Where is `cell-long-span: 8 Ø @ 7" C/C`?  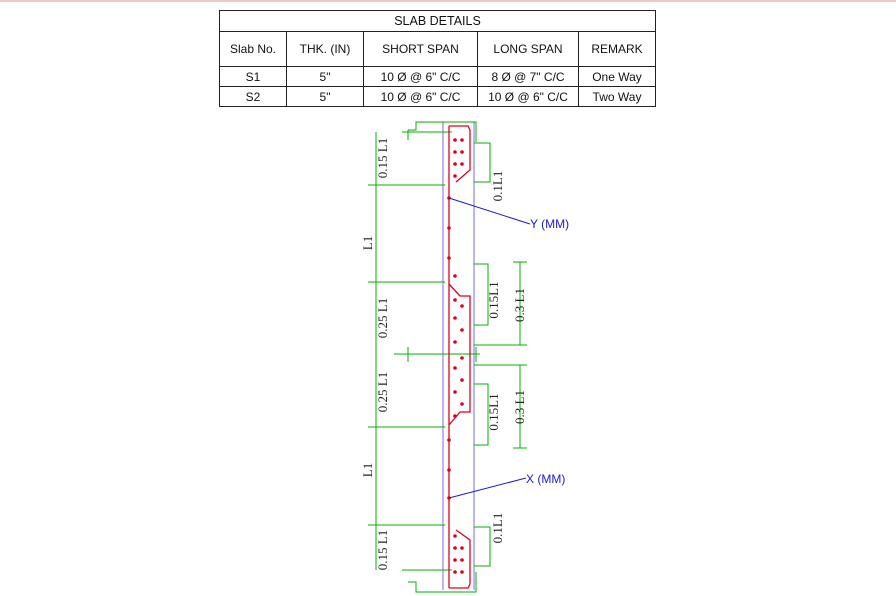 cell-long-span: 8 Ø @ 7" C/C is located at coordinates (528, 76).